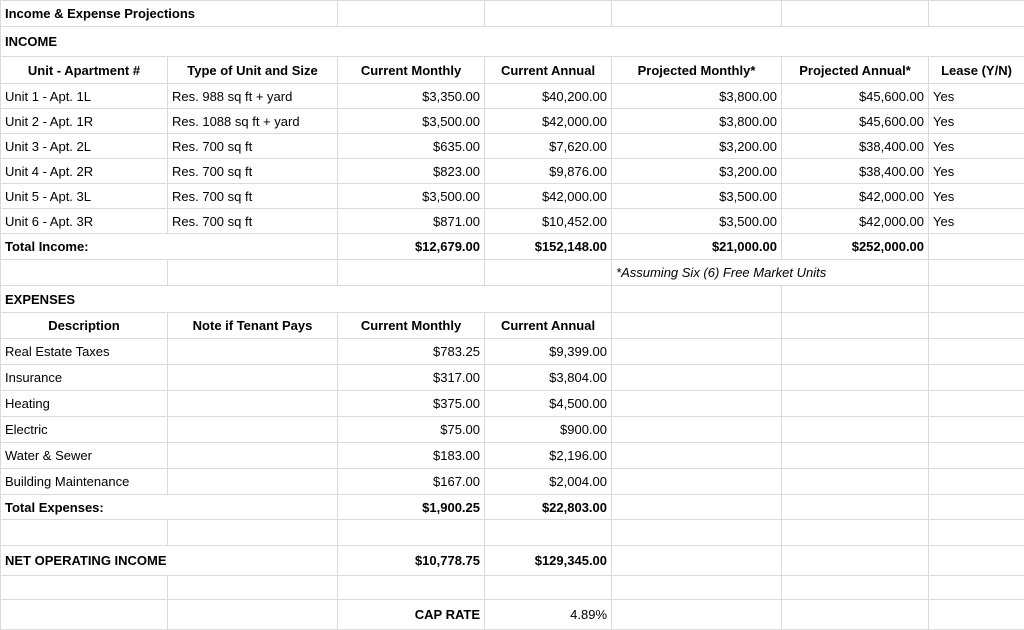  I want to click on expenses-section-label: EXPENSES, so click(306, 299).